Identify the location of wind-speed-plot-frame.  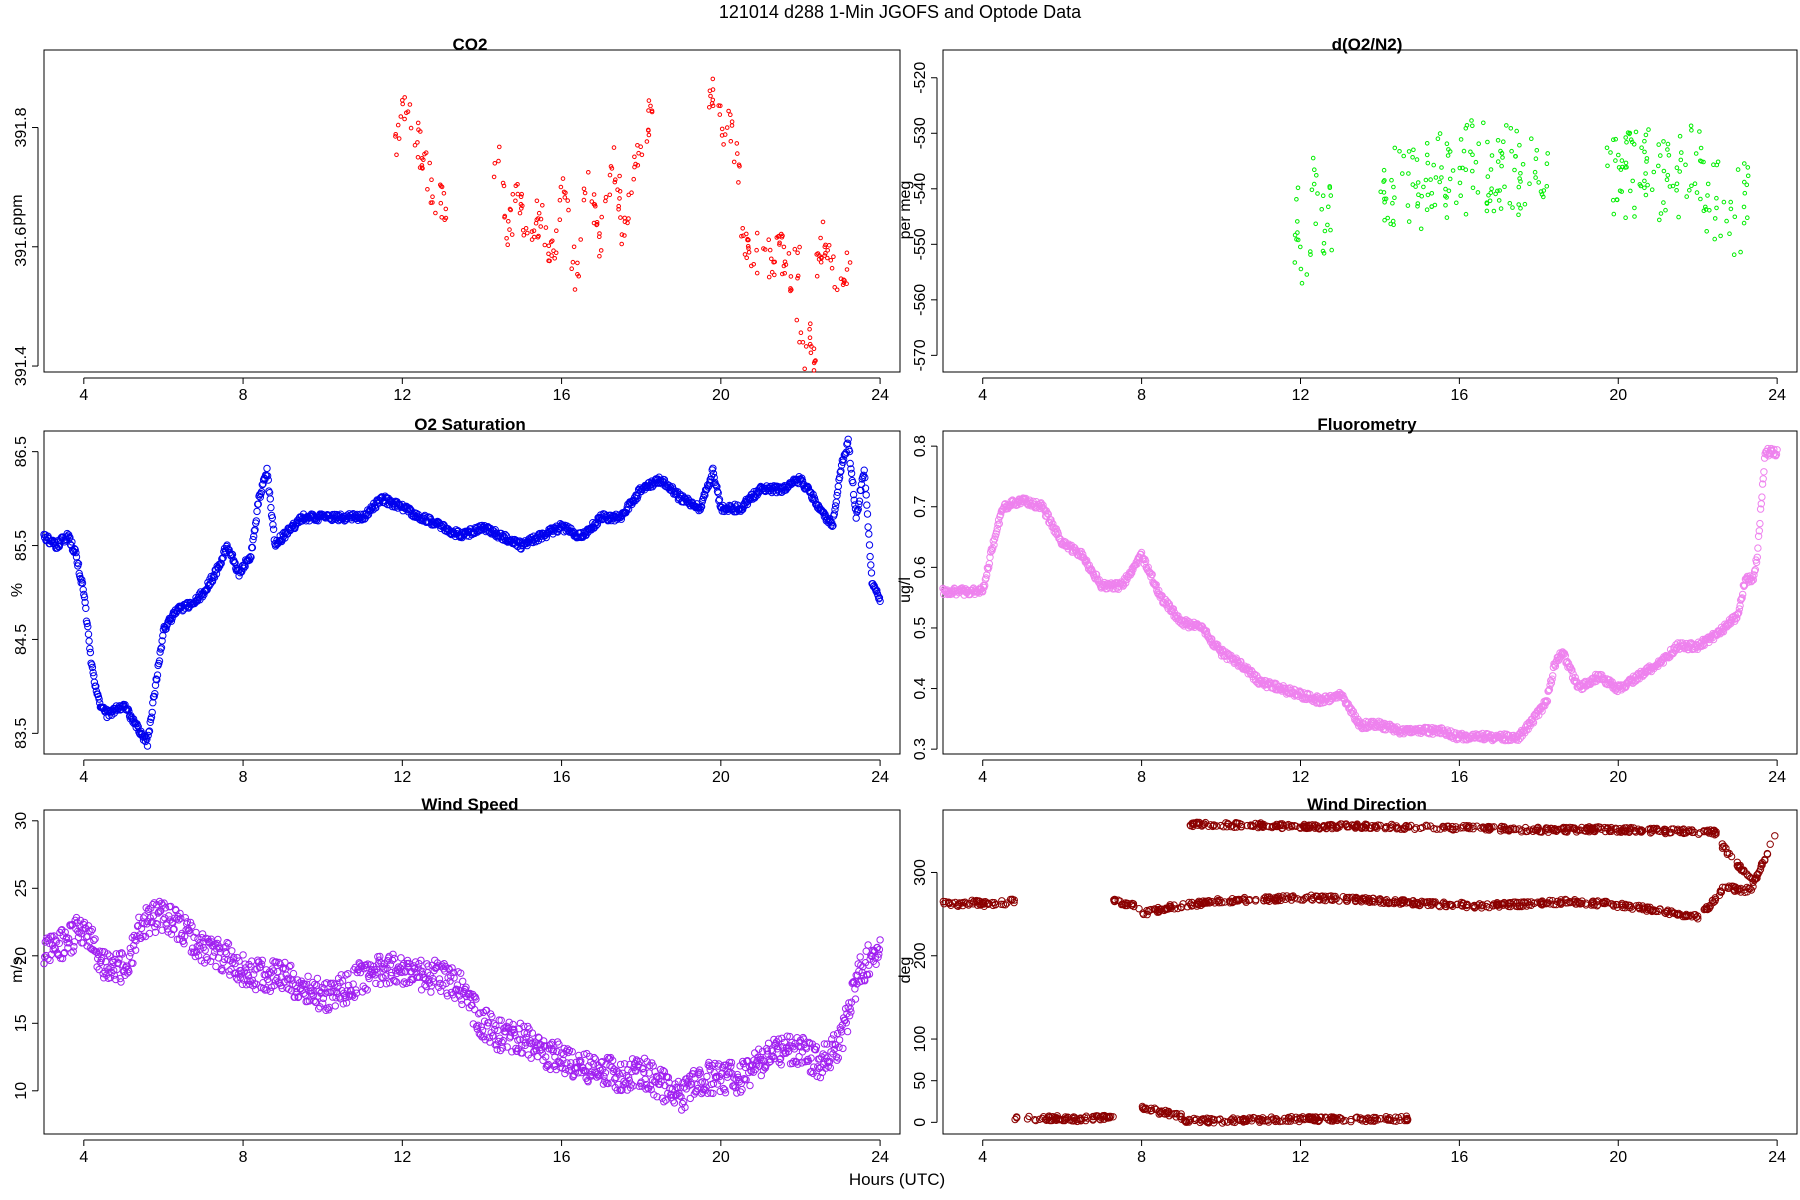
(472, 972).